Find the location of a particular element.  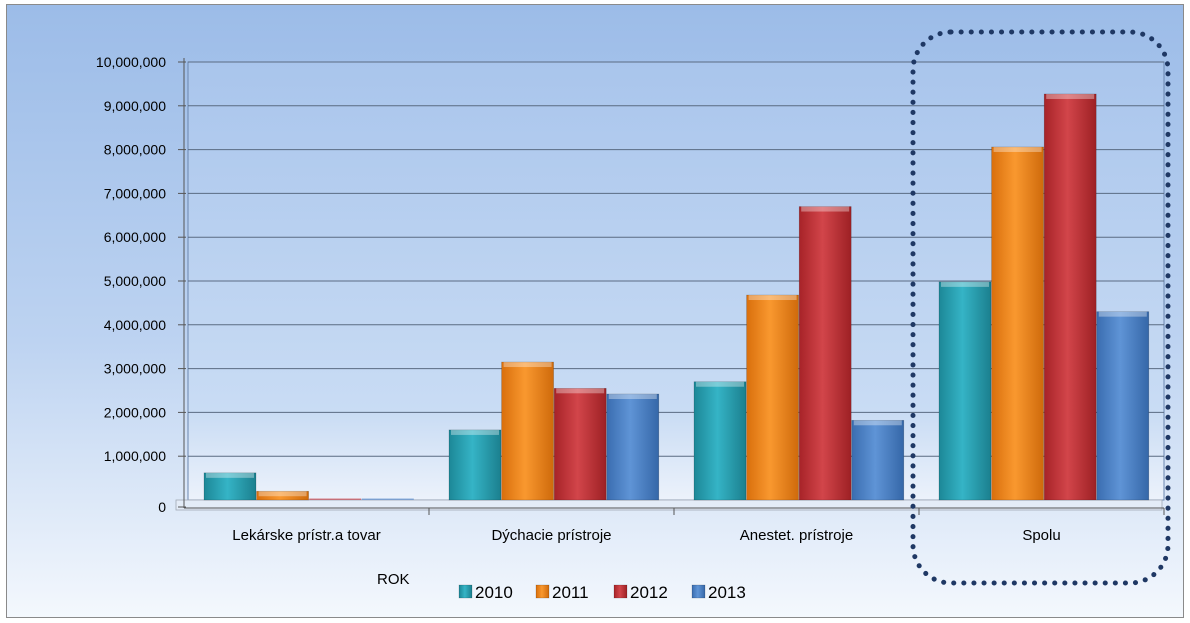

legend-label: 2010 is located at coordinates (494, 592).